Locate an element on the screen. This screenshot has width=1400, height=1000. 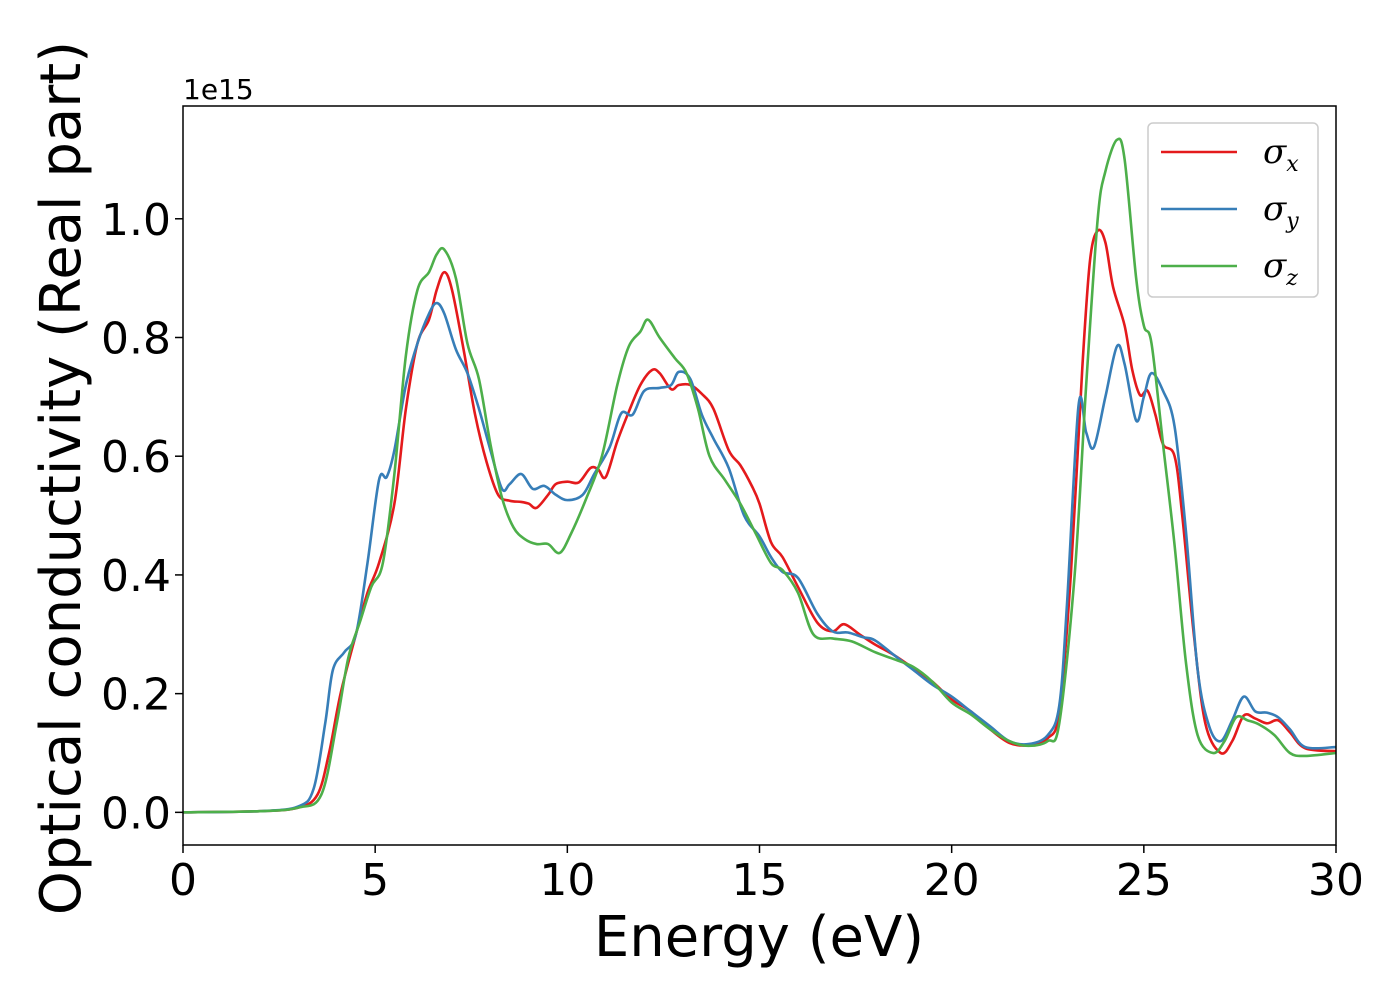
legend-label-sigma-y: σy is located at coordinates (1281, 211).